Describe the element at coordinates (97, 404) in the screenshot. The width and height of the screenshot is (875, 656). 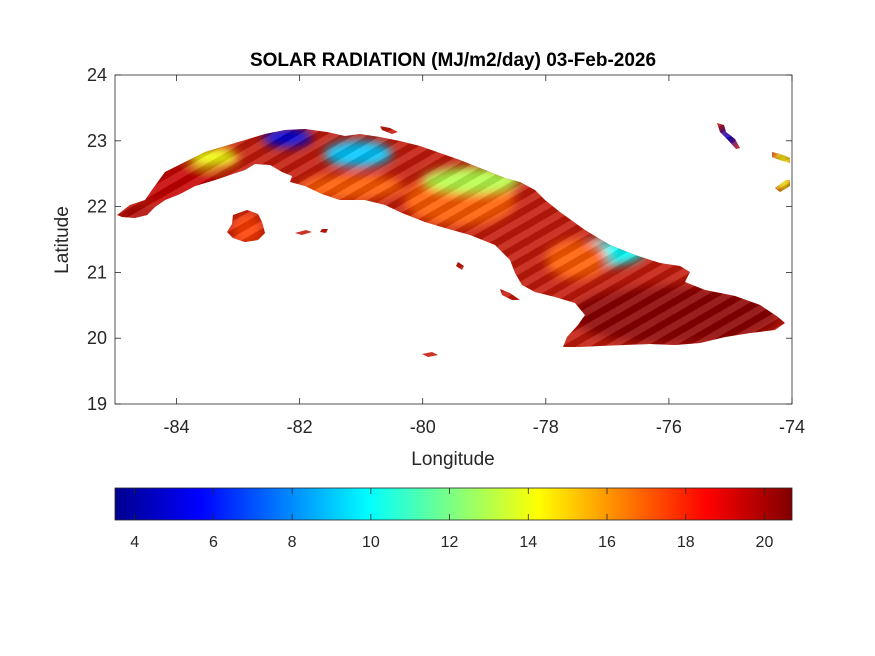
I see `y-tick-label: 19` at that location.